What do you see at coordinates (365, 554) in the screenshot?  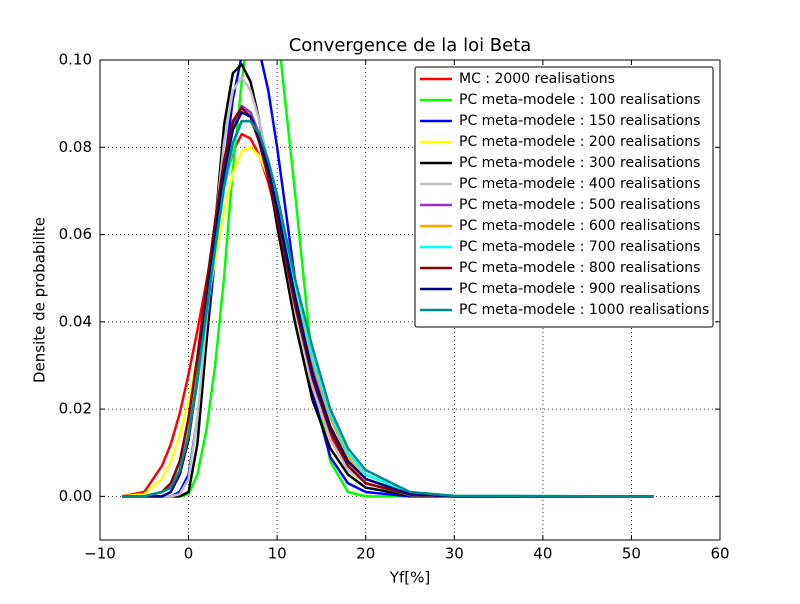 I see `x-tick-label: 20` at bounding box center [365, 554].